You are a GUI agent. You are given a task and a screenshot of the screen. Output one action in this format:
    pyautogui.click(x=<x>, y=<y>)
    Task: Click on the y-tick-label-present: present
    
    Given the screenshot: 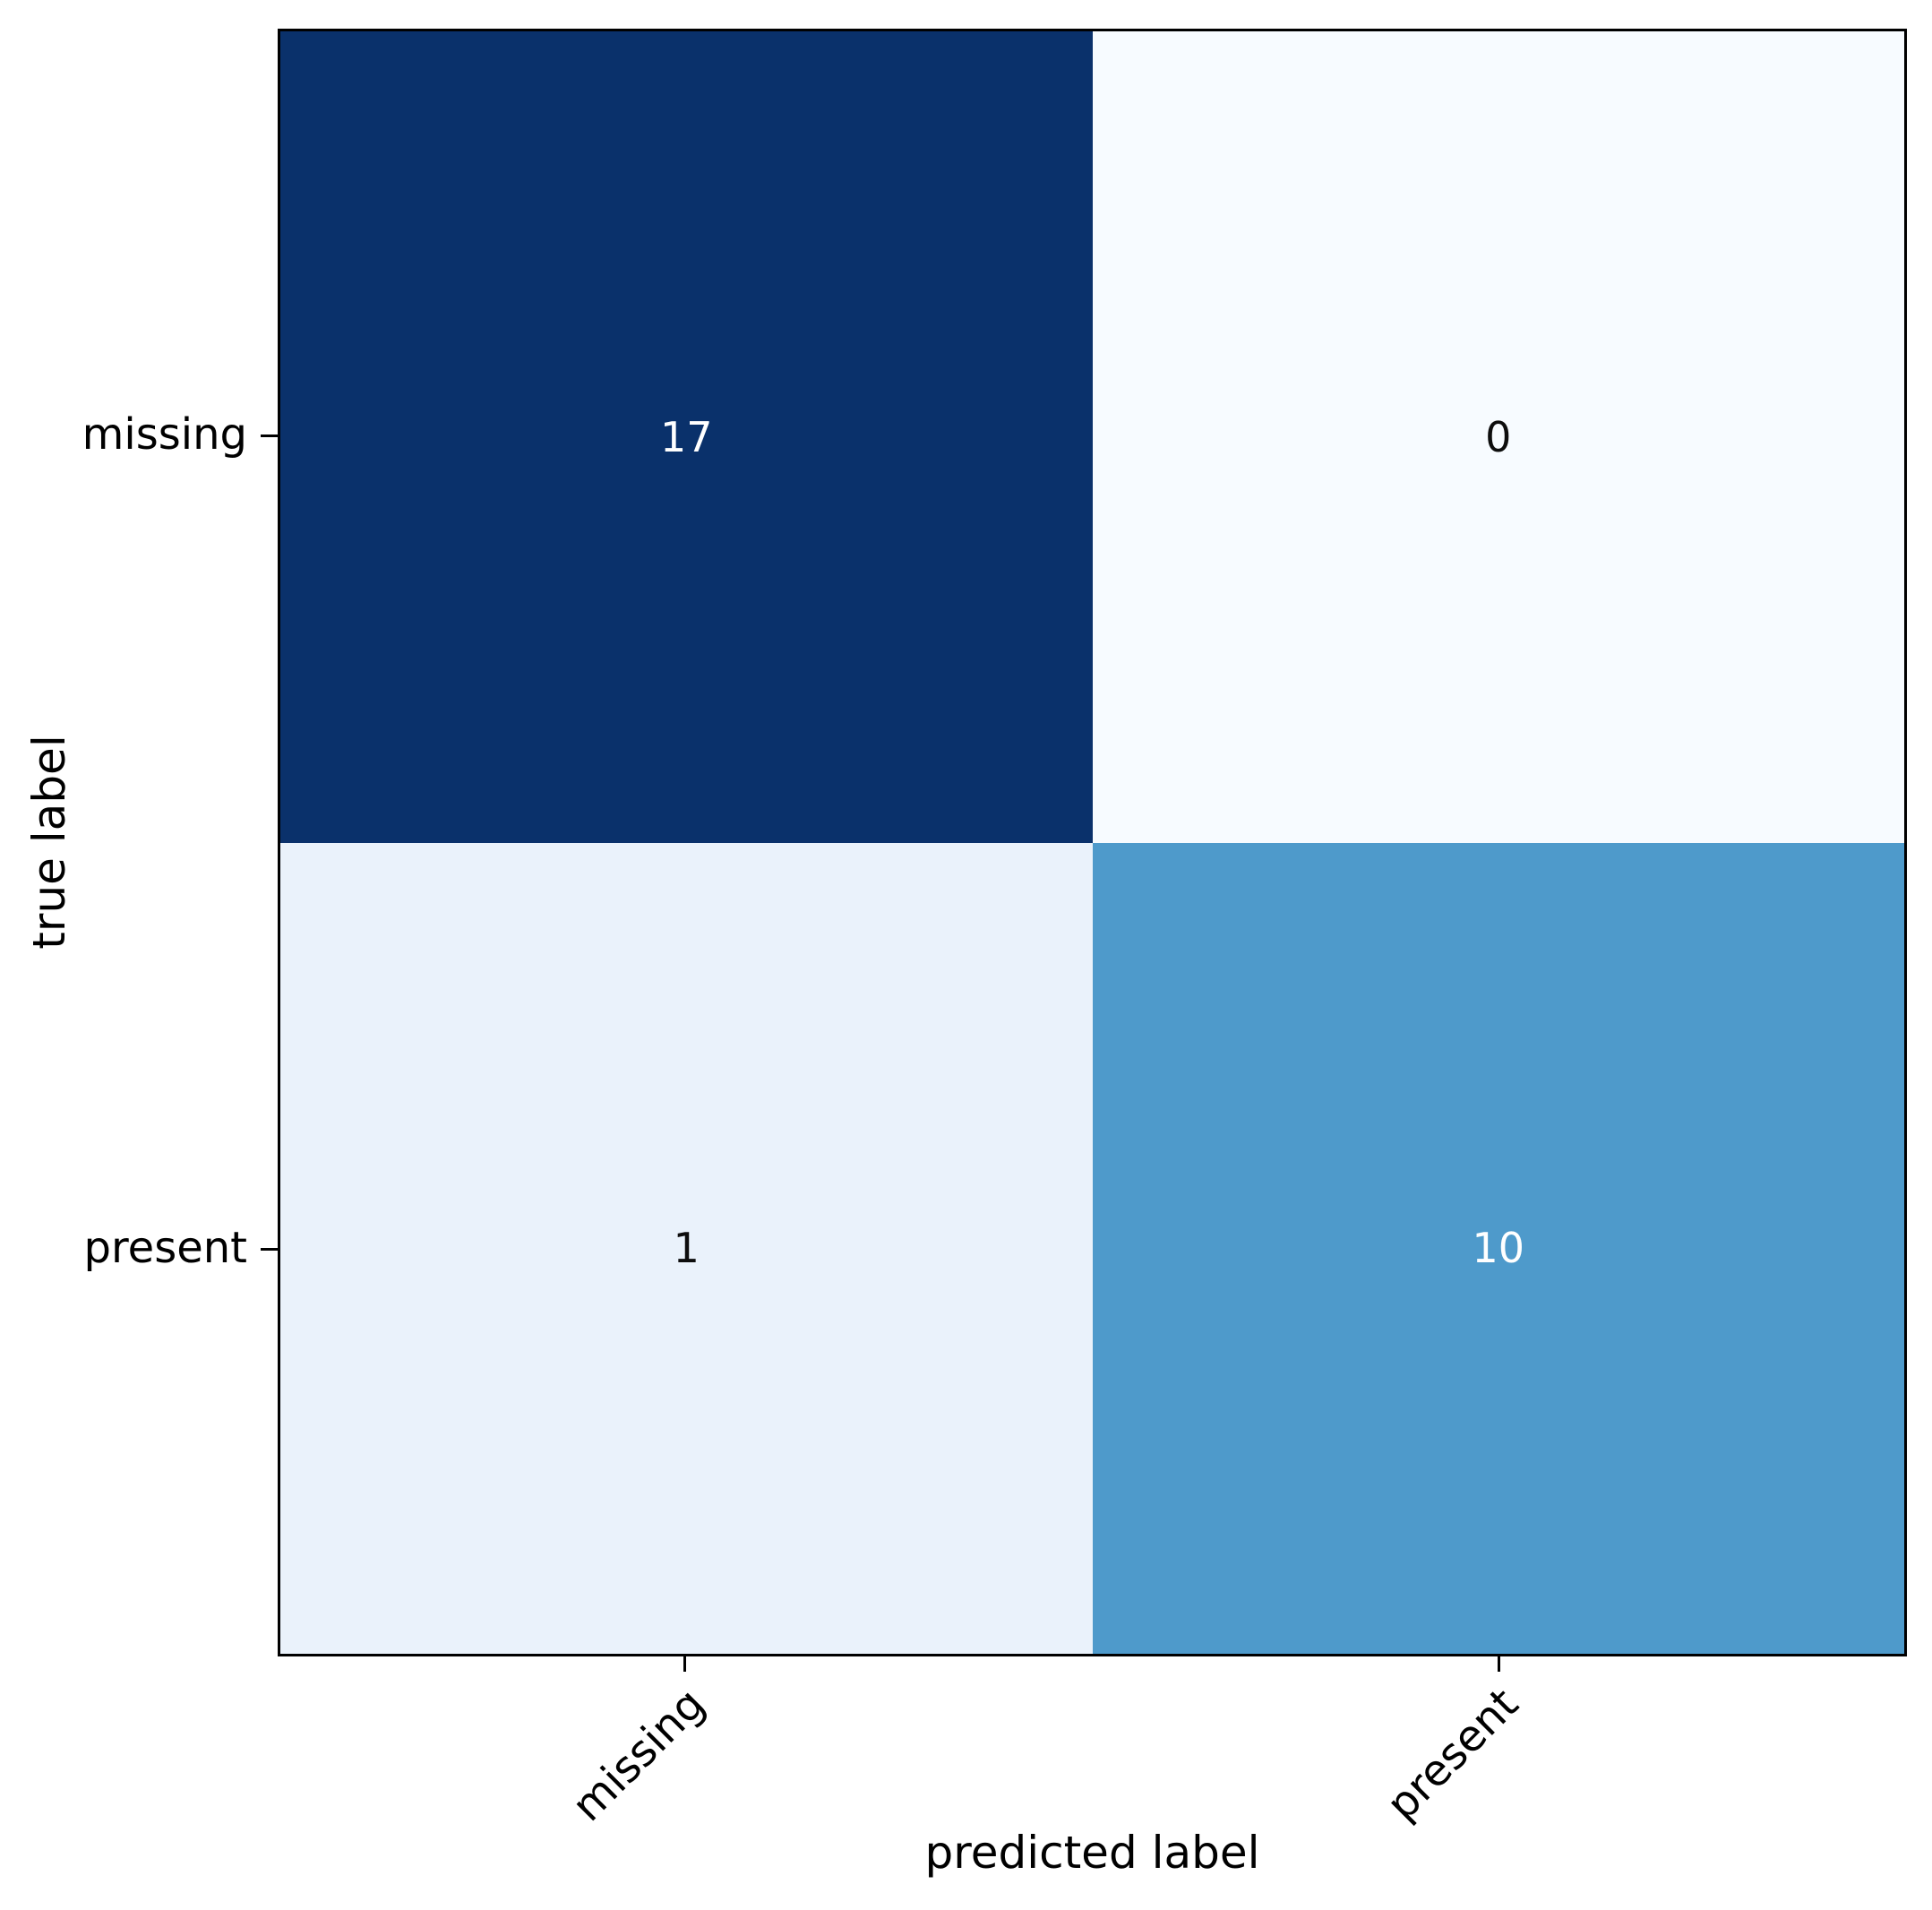 What is the action you would take?
    pyautogui.click(x=165, y=1249)
    